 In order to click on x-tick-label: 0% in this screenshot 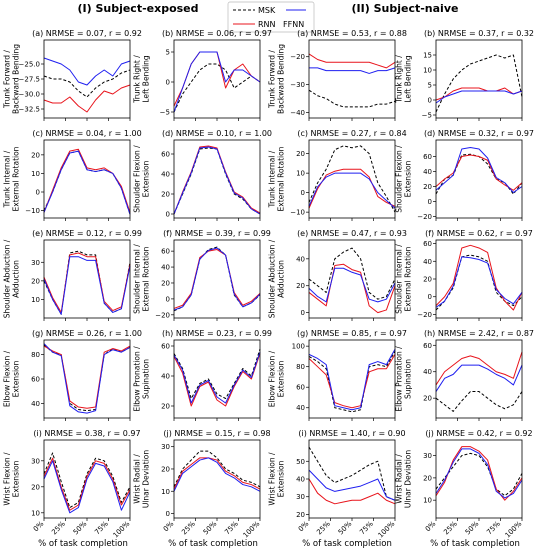, I will do `click(431, 527)`.